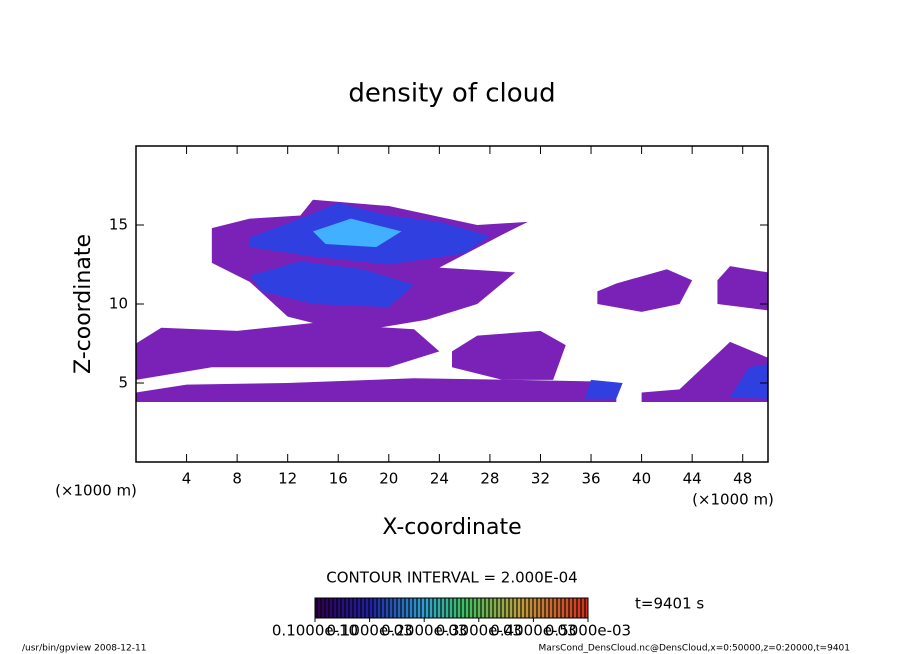  Describe the element at coordinates (540, 479) in the screenshot. I see `x-tick-label: 32` at that location.